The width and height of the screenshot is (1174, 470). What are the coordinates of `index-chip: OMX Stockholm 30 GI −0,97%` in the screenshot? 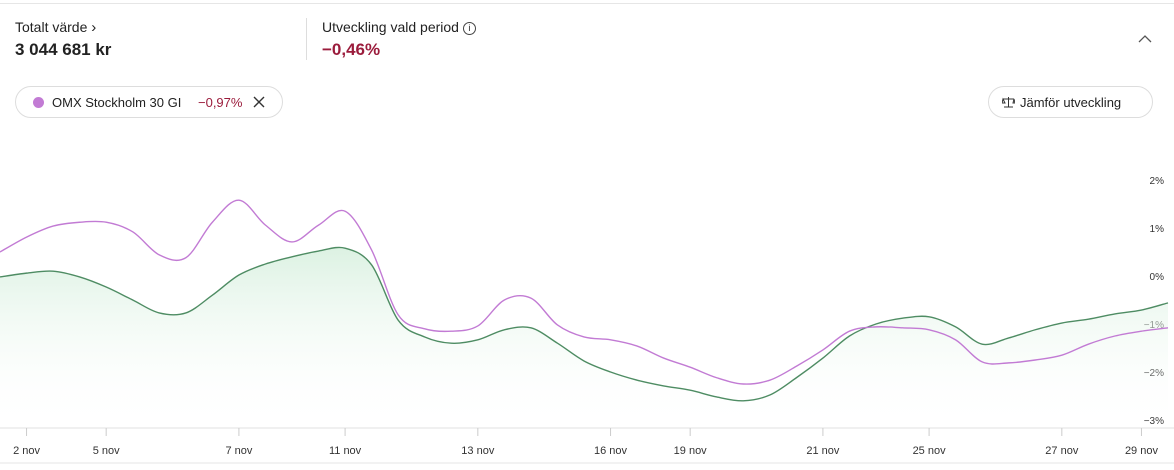 It's located at (149, 102).